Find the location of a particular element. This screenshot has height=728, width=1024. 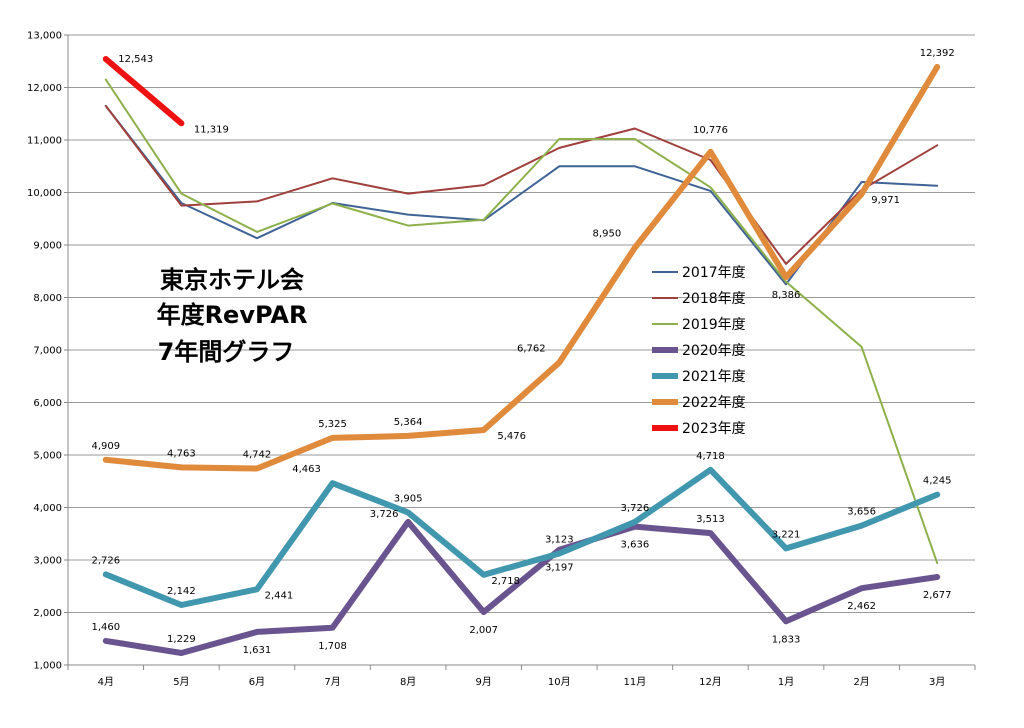

y-tick-label: 9,000 is located at coordinates (47, 246).